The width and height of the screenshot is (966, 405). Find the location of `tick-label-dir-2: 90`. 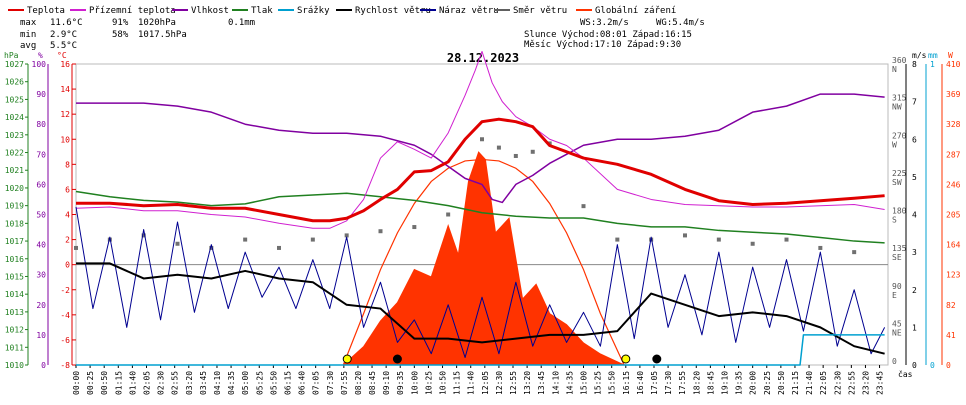

tick-label-dir-2: 90 is located at coordinates (897, 286).